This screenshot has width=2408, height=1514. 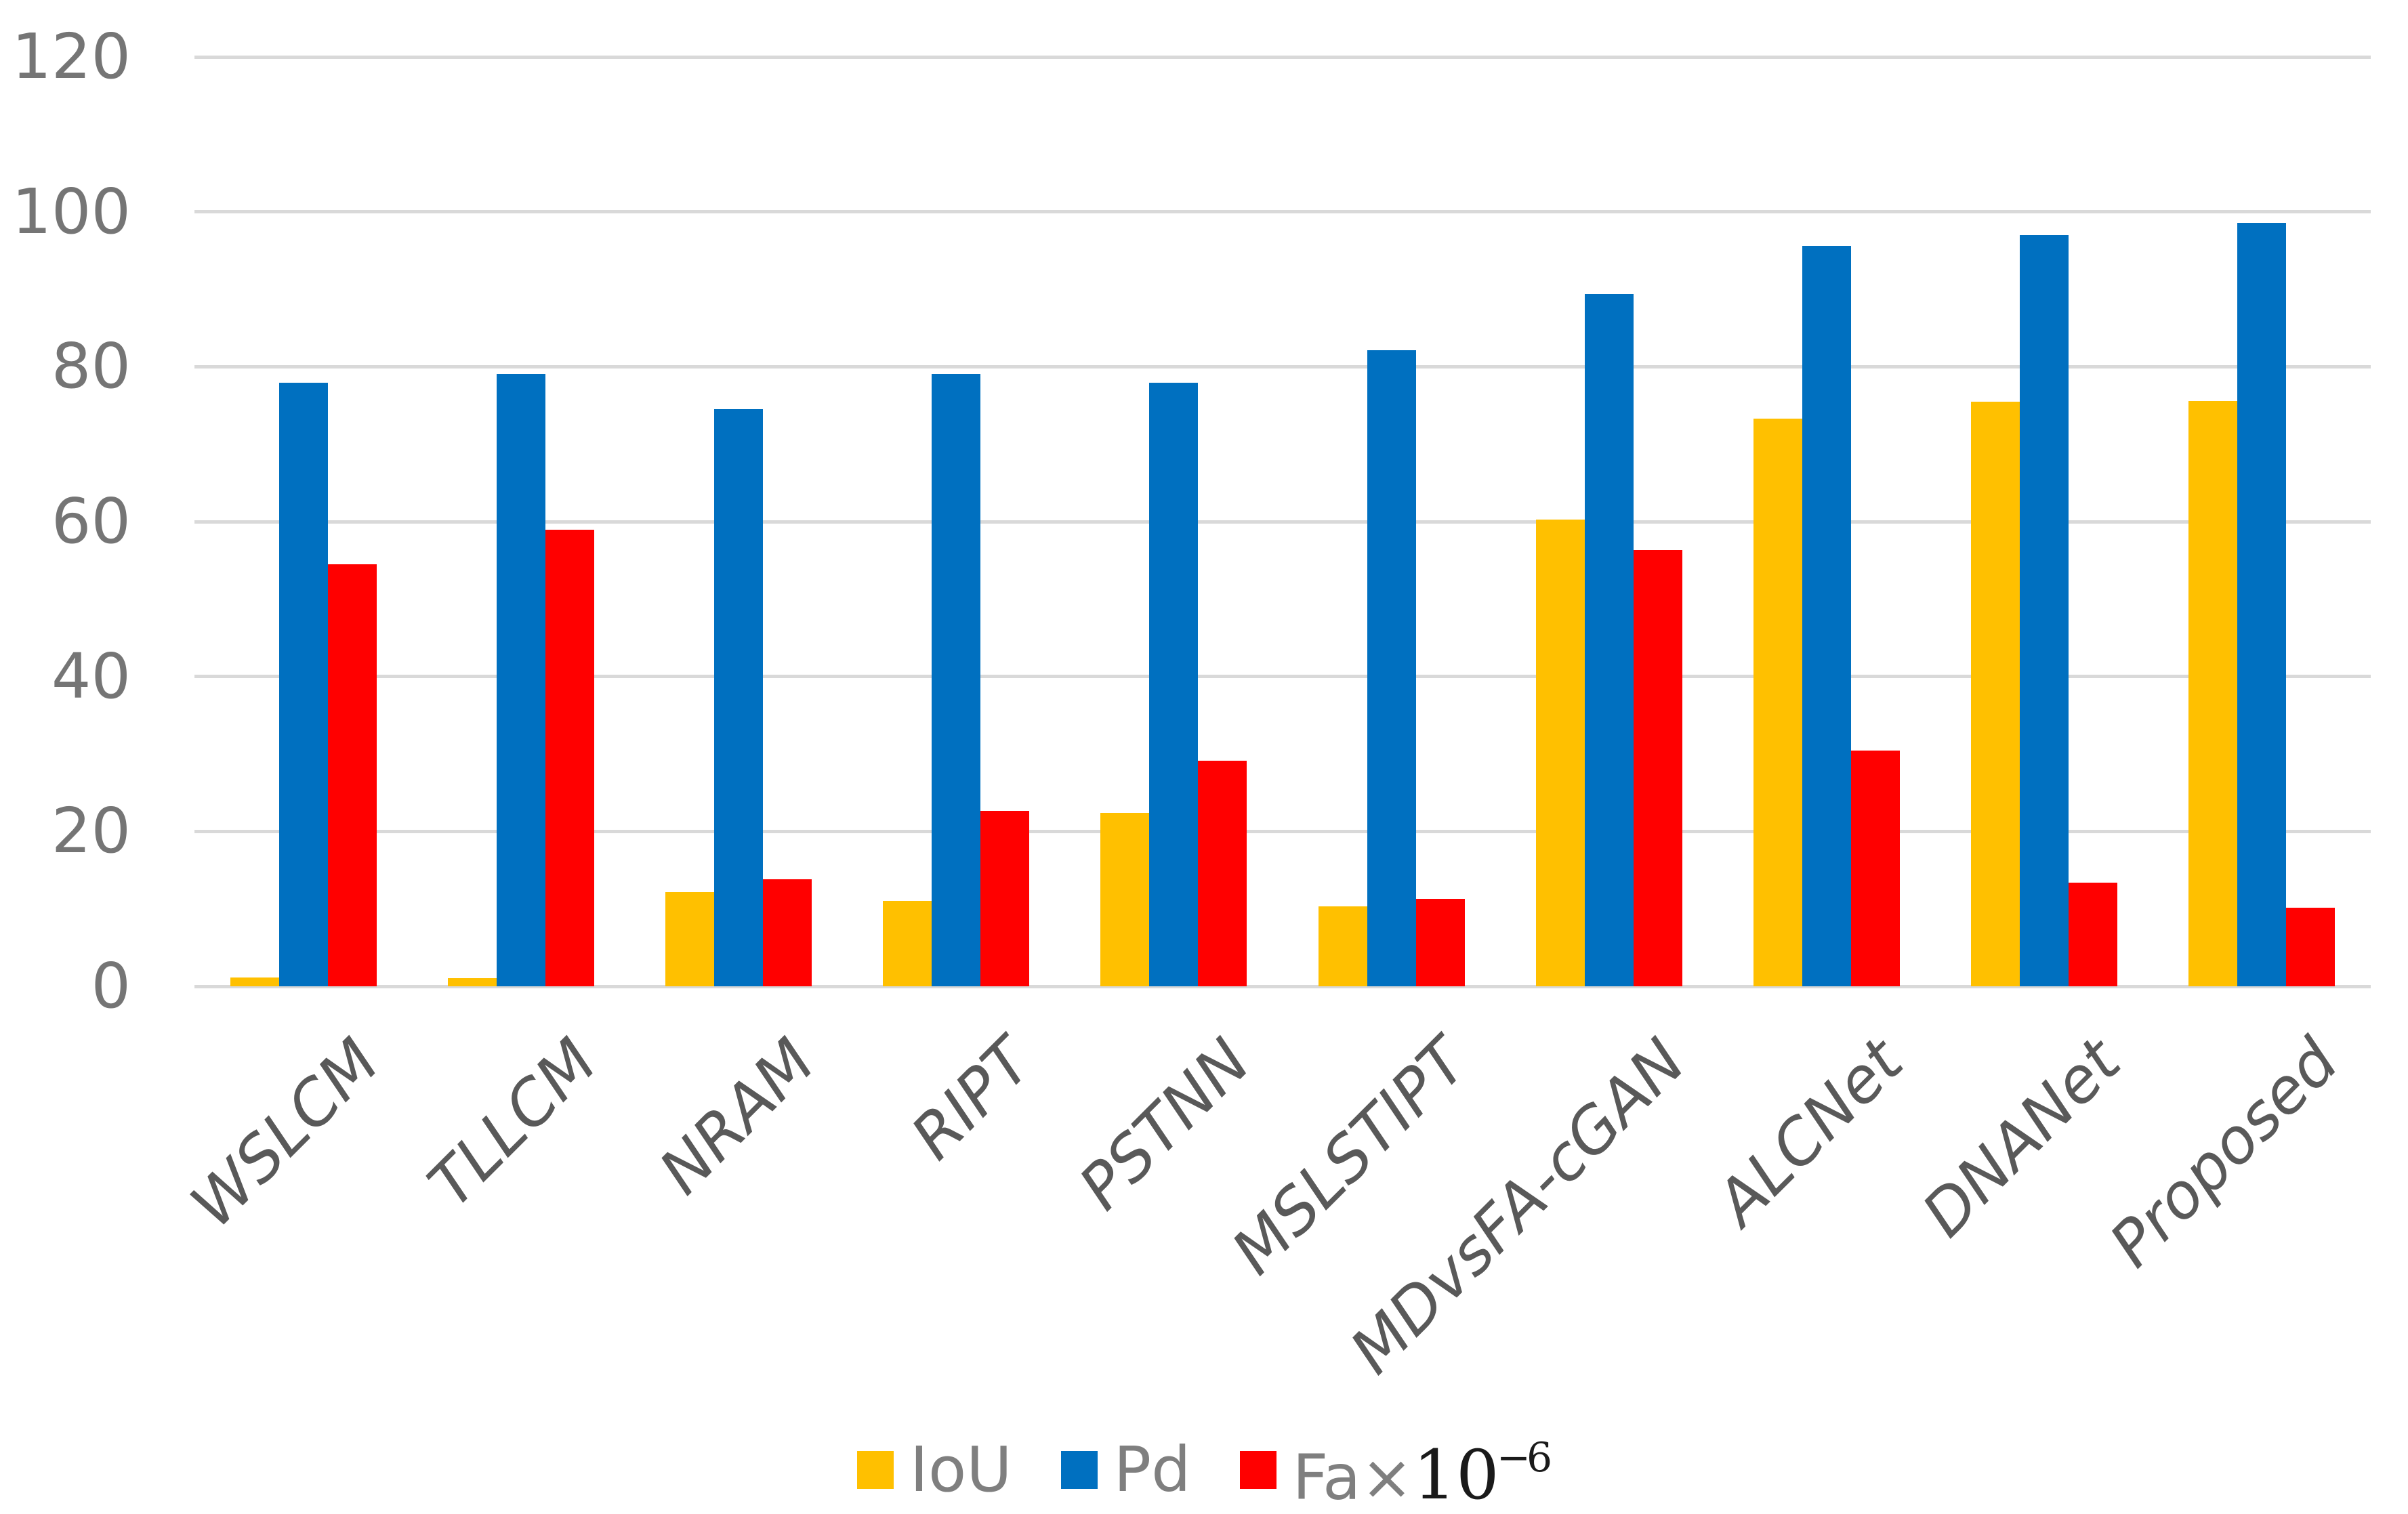 What do you see at coordinates (71, 57) in the screenshot?
I see `y-axis-tick-label-120: 120` at bounding box center [71, 57].